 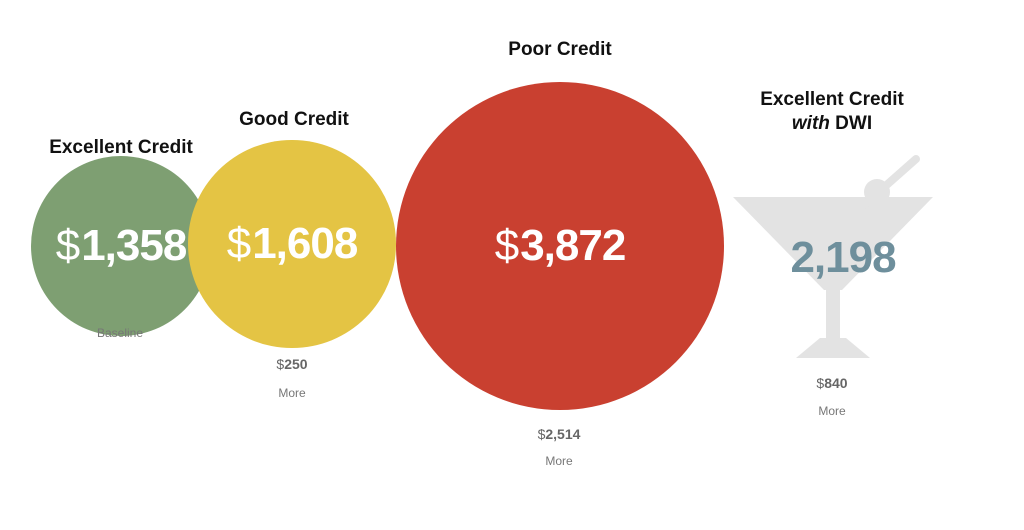 I want to click on title-good-credit: Good Credit, so click(x=294, y=119).